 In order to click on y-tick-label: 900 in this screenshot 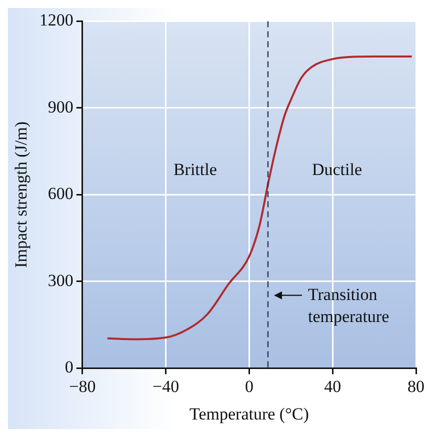, I will do `click(61, 106)`.